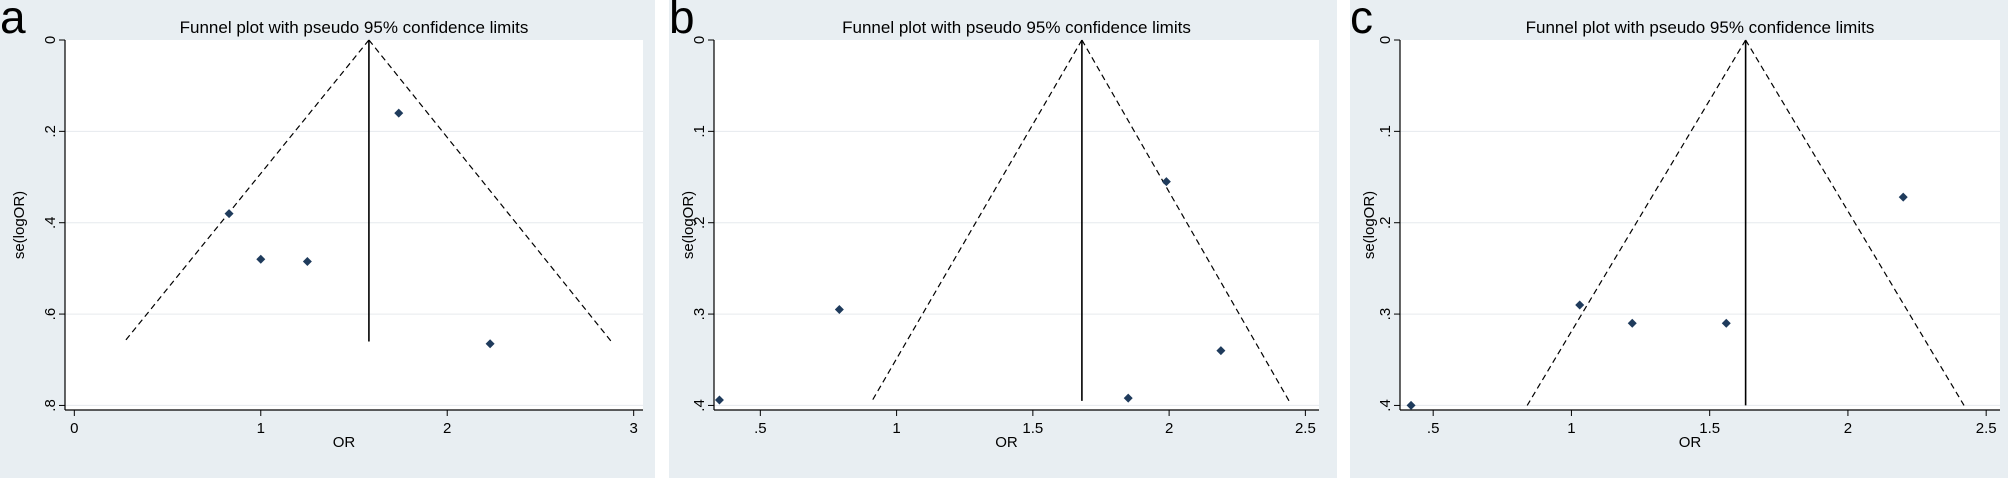 This screenshot has height=478, width=2008. Describe the element at coordinates (682, 21) in the screenshot. I see `panel-letter-b: b` at that location.